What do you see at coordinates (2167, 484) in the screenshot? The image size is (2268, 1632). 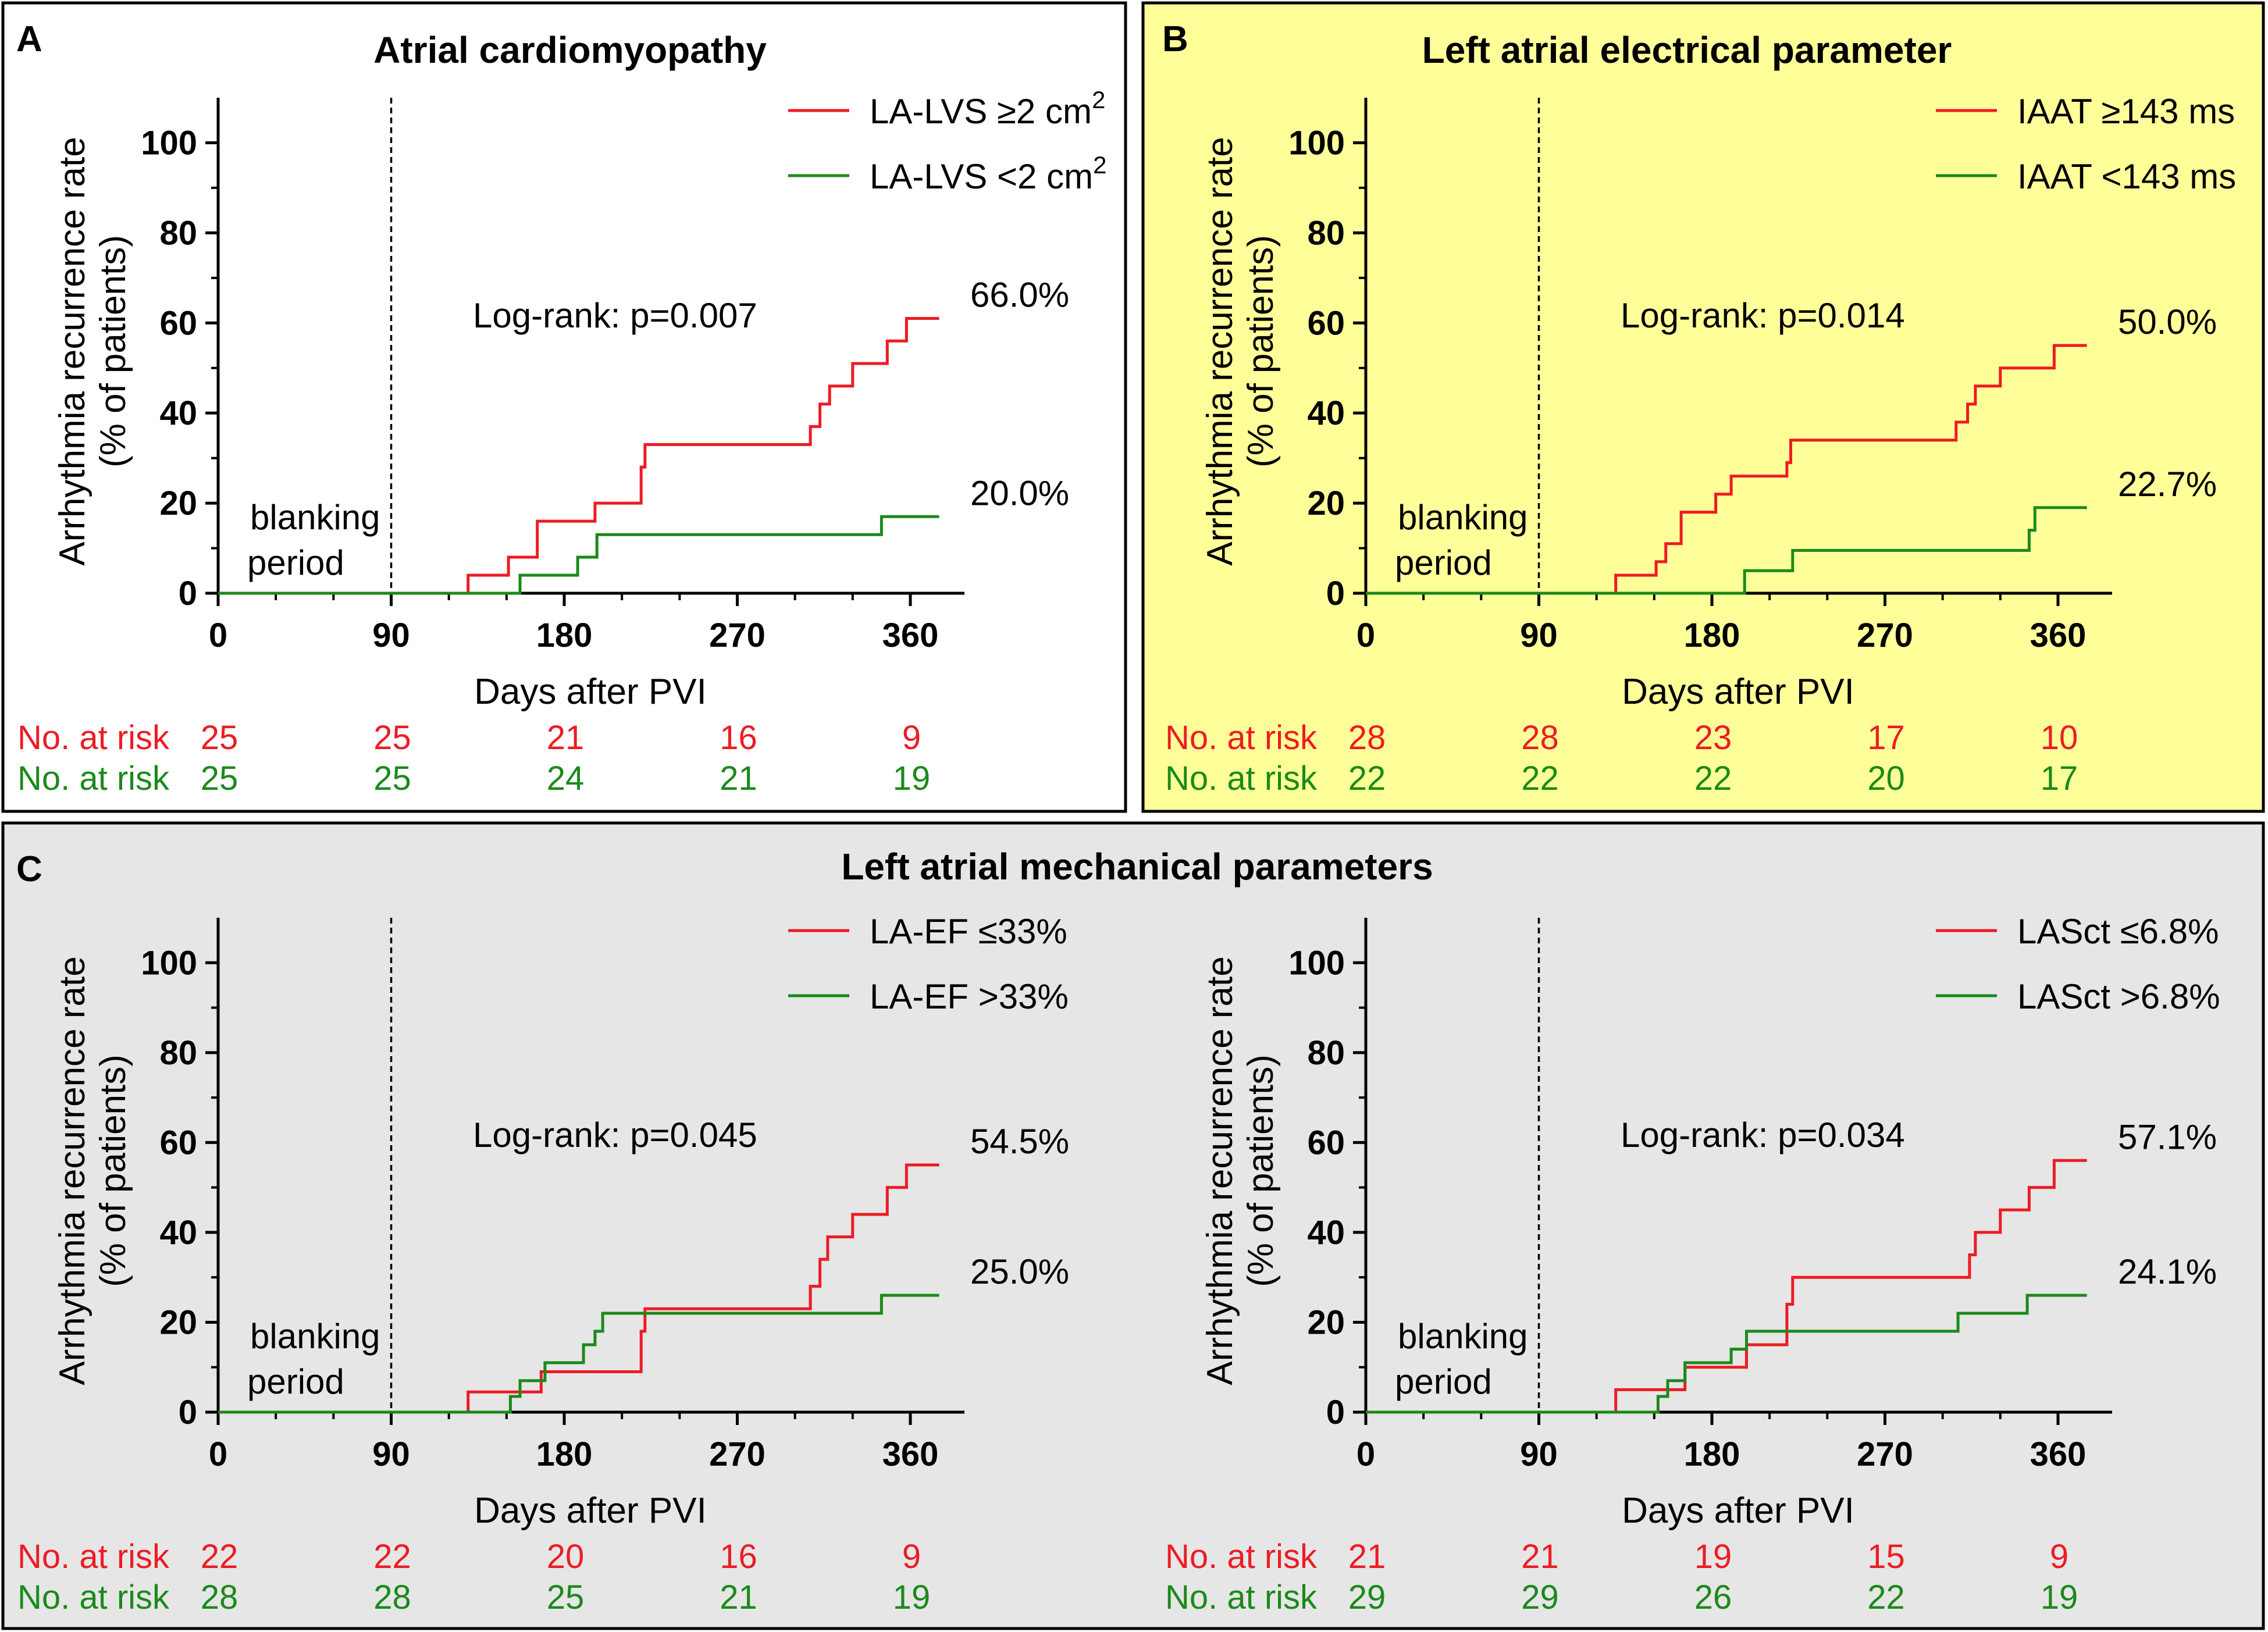 I see `end-label-green: 22.7%` at bounding box center [2167, 484].